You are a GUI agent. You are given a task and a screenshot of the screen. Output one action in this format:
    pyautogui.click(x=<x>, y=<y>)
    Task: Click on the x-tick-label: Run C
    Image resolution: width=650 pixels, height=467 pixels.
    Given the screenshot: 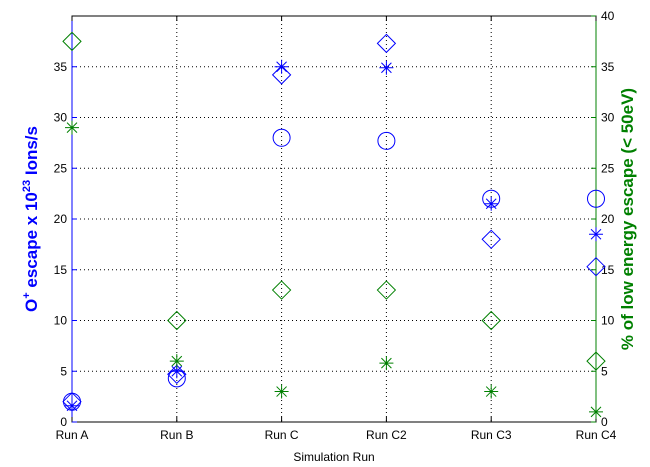 What is the action you would take?
    pyautogui.click(x=282, y=435)
    